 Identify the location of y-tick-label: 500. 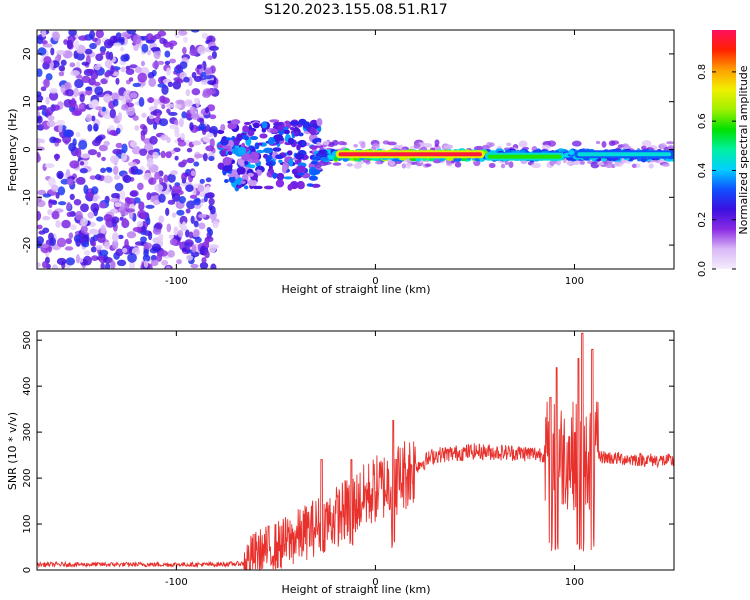
(27, 340).